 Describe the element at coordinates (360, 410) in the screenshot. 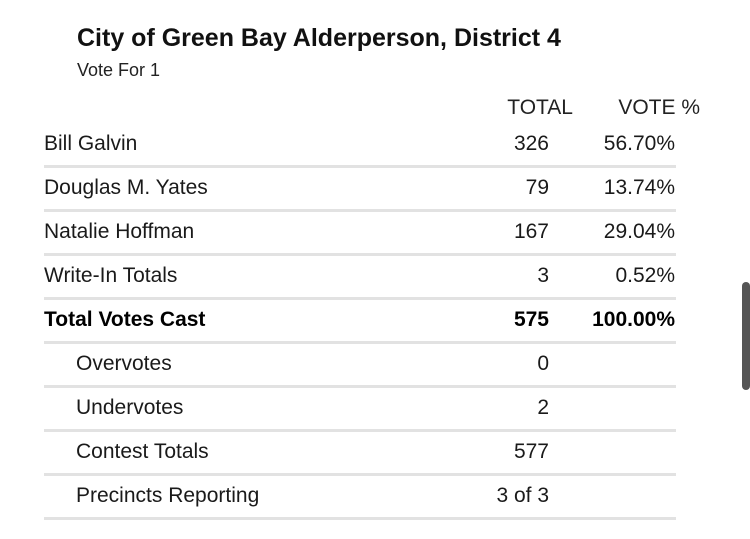

I see `table-row: Undervotes 2` at that location.